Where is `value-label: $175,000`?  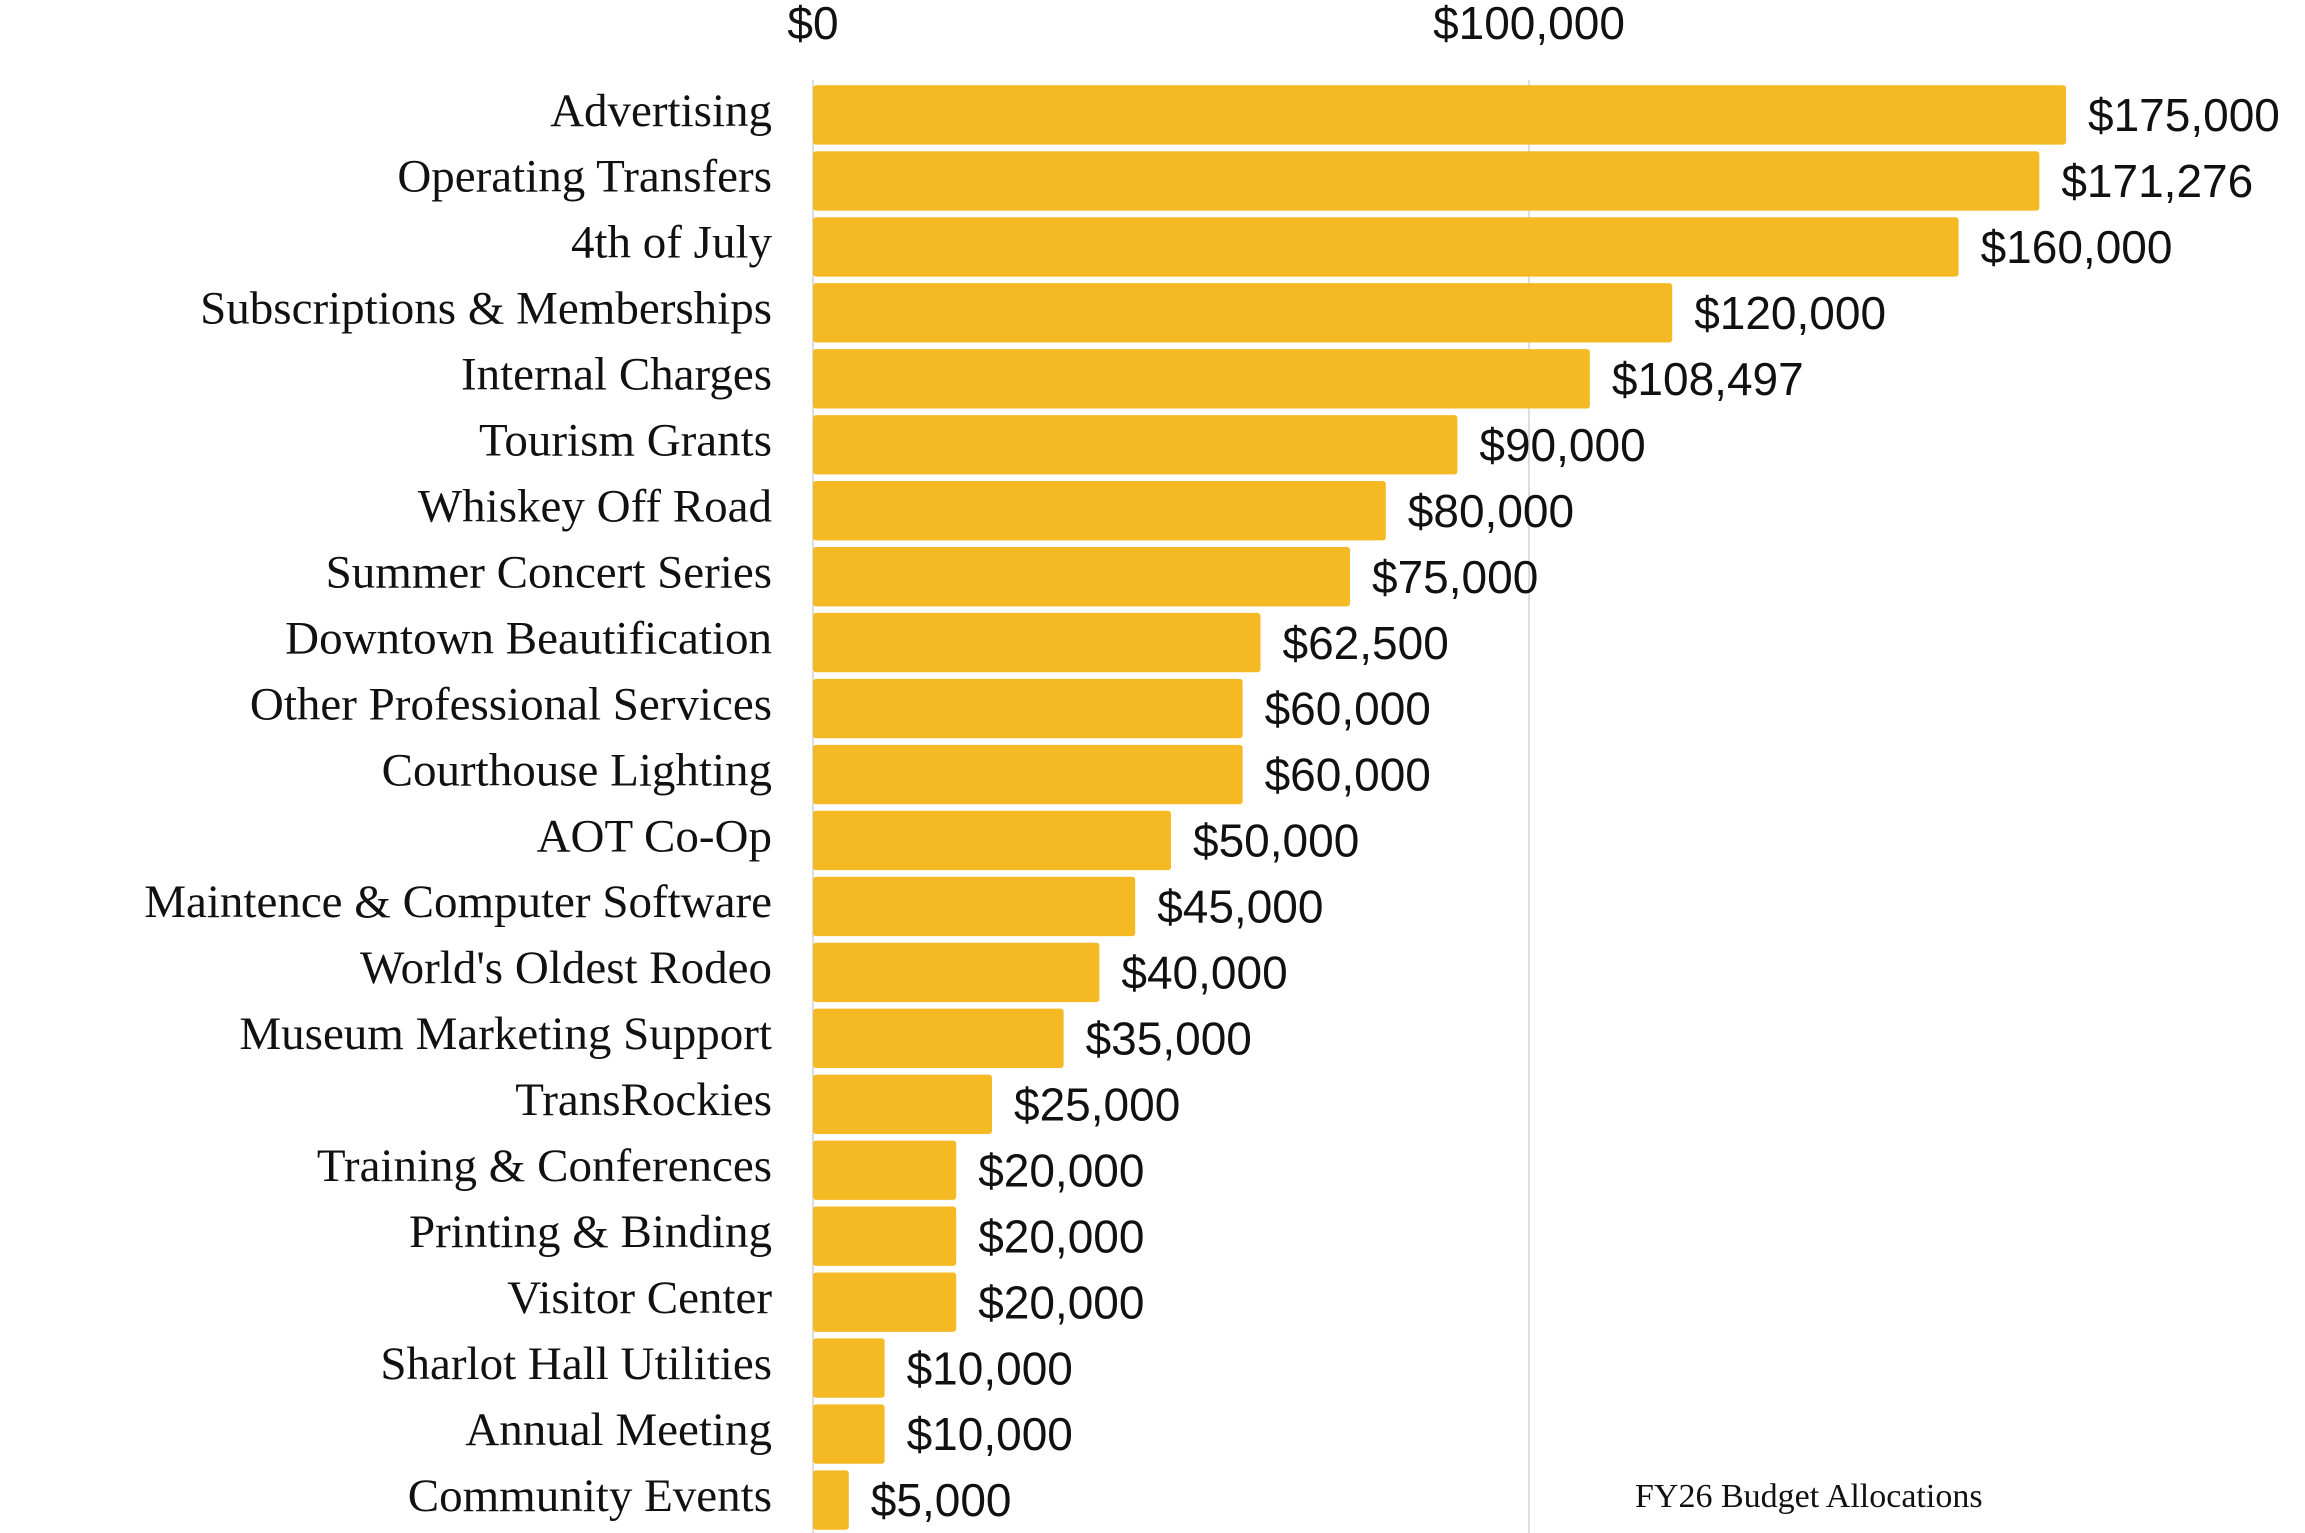 value-label: $175,000 is located at coordinates (2184, 115).